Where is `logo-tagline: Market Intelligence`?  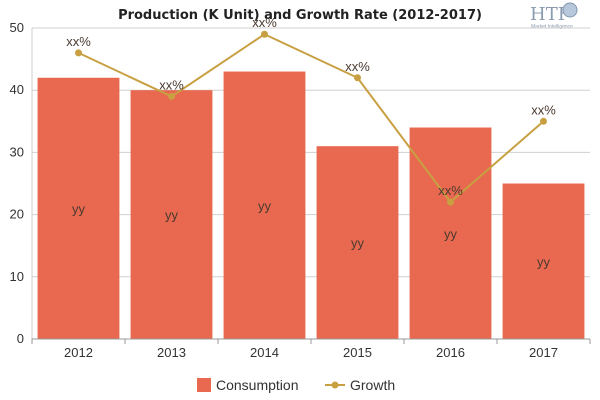
logo-tagline: Market Intelligence is located at coordinates (552, 27).